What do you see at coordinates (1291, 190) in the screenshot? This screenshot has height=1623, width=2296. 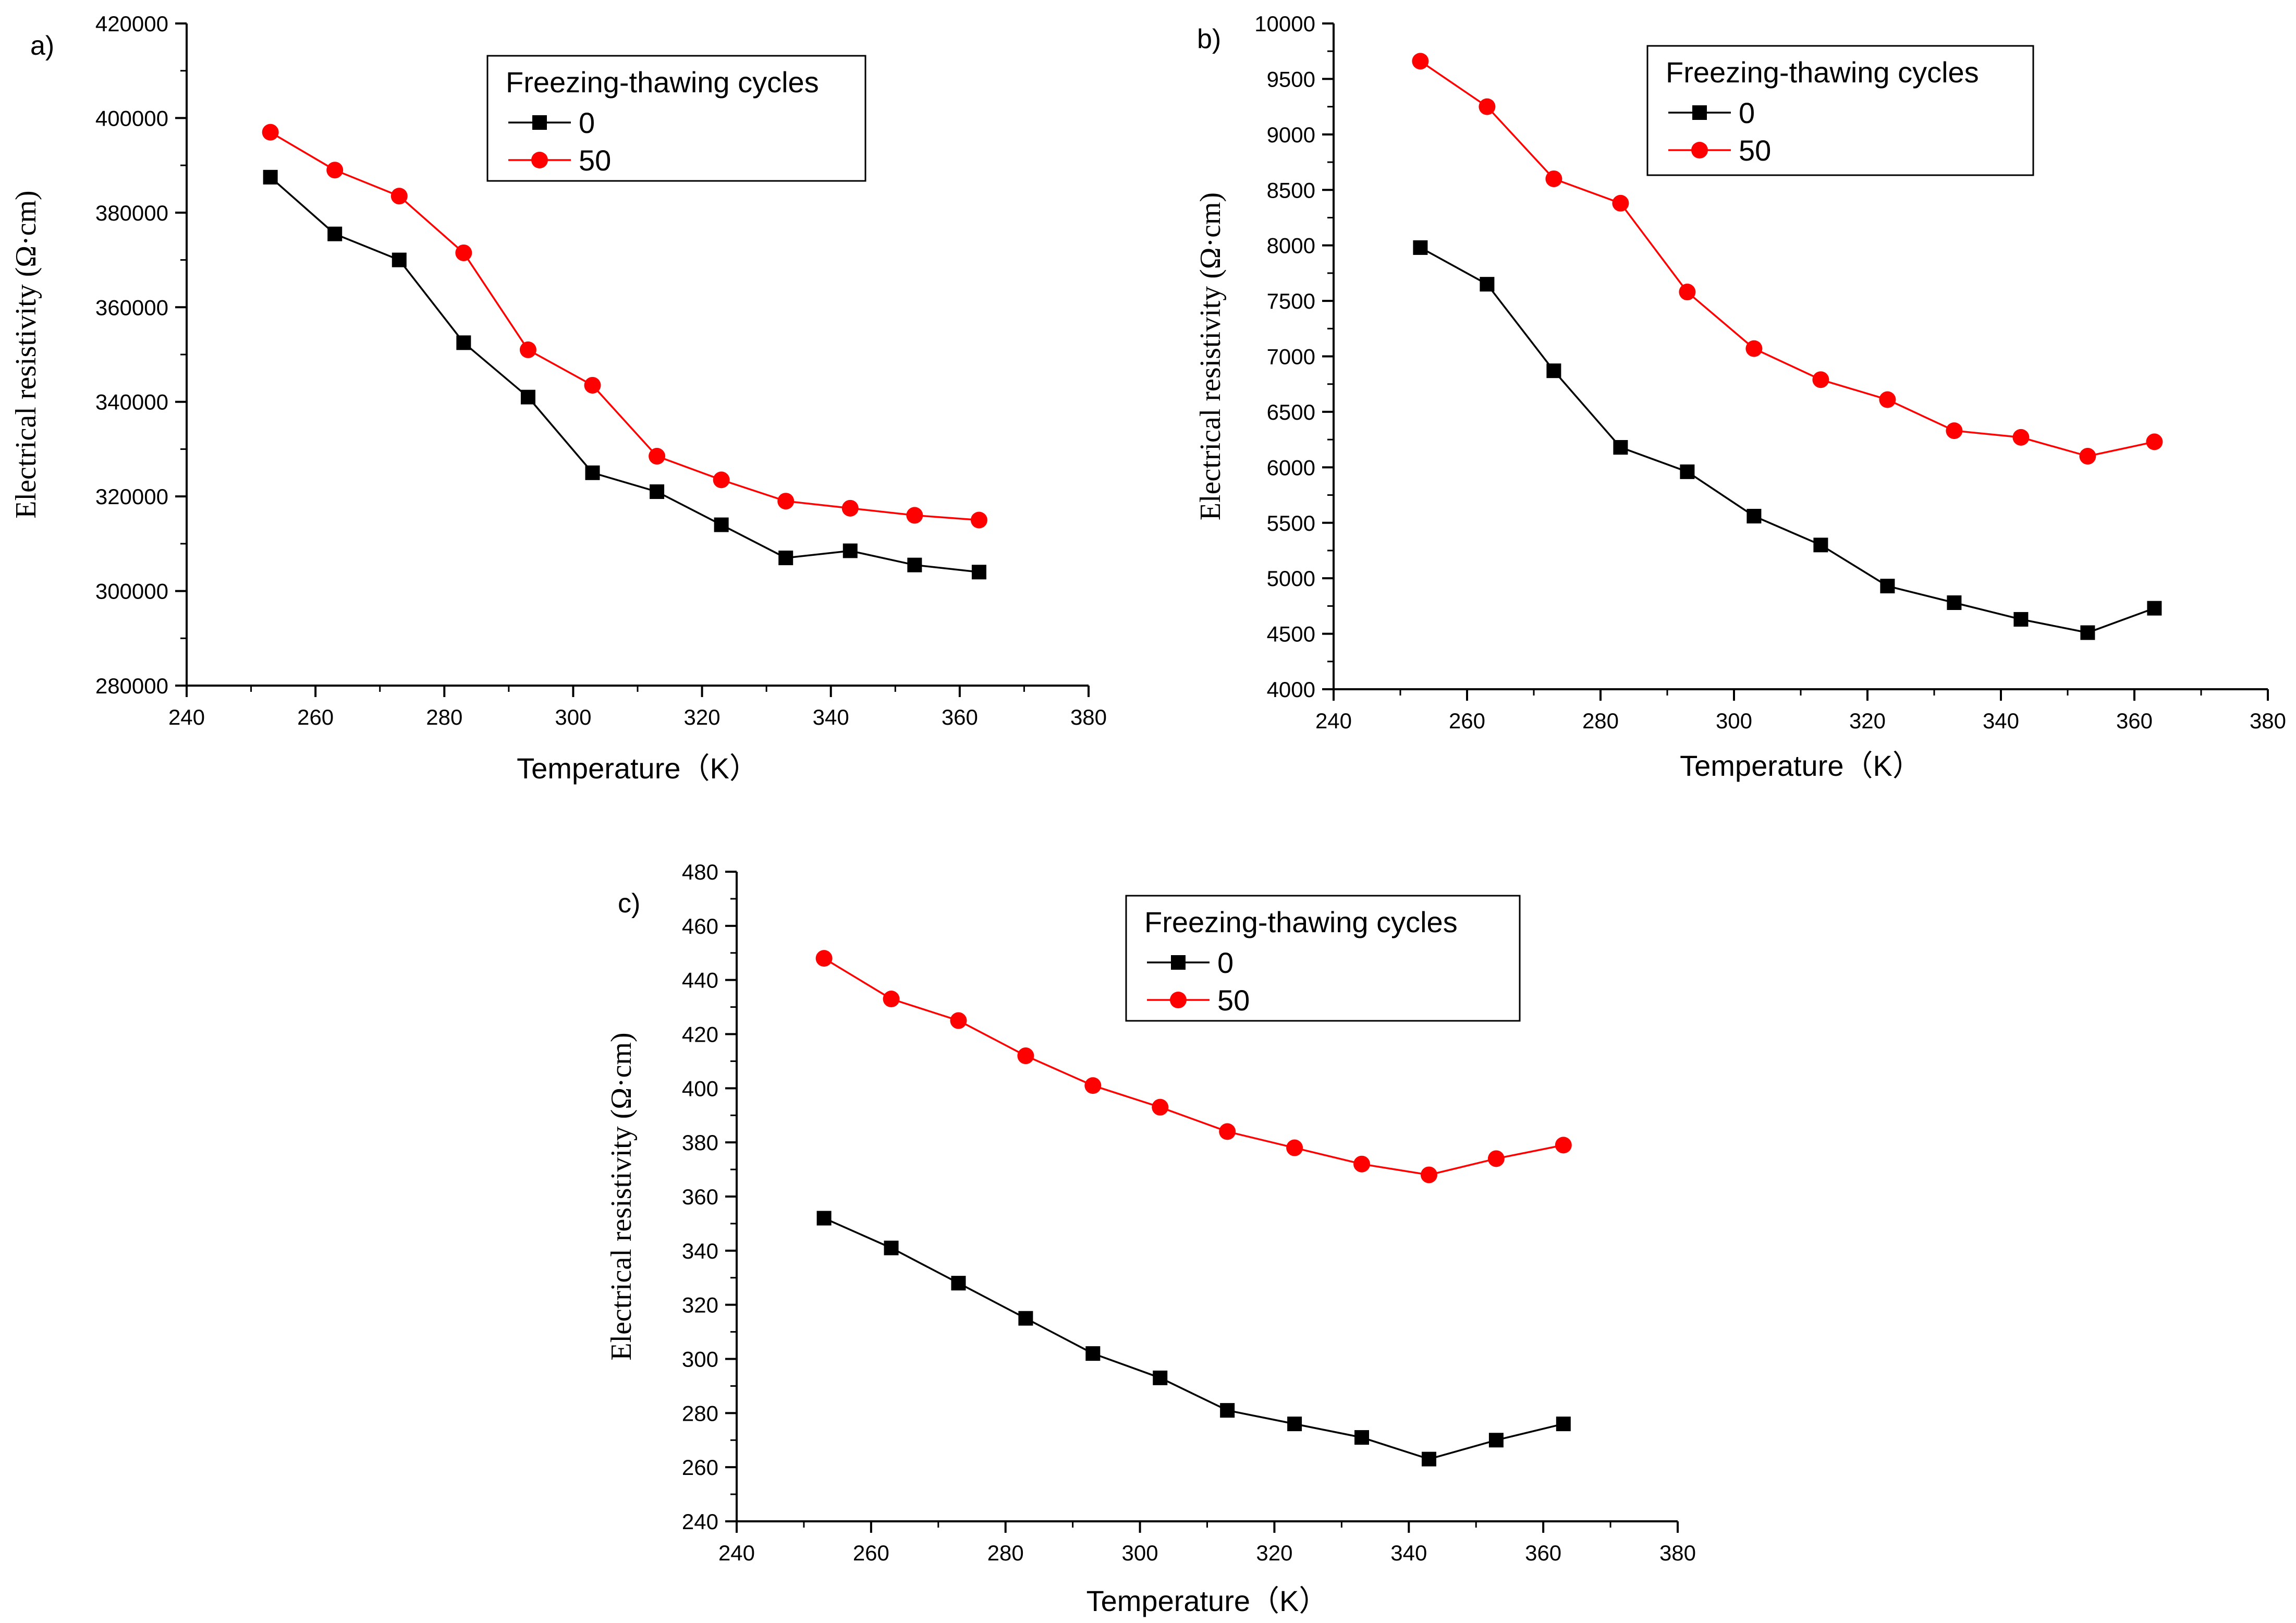 I see `y-tick-label: 8500` at bounding box center [1291, 190].